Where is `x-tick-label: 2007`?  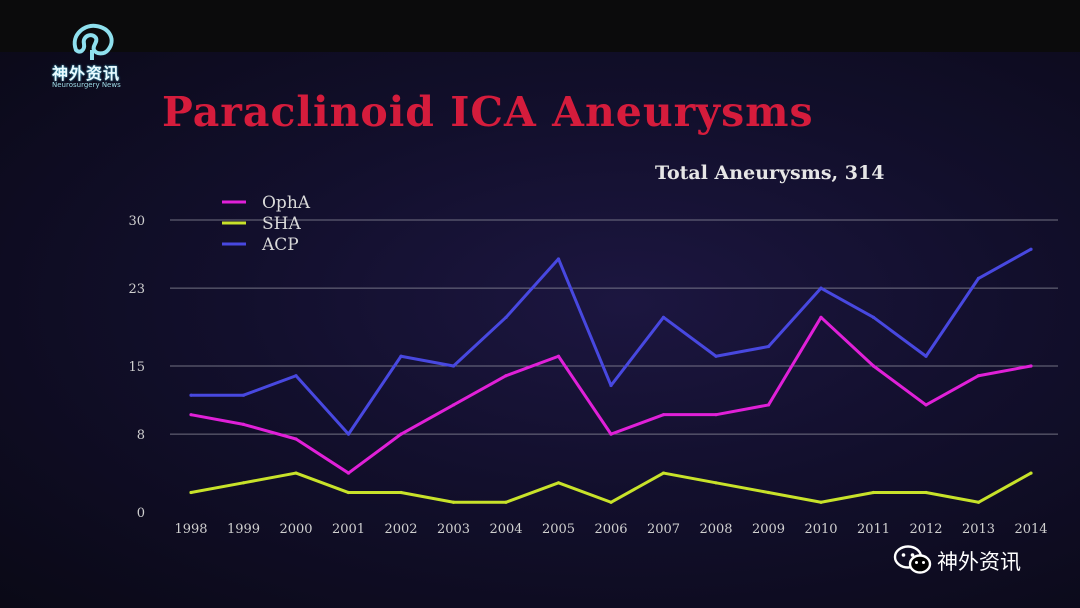 x-tick-label: 2007 is located at coordinates (663, 529).